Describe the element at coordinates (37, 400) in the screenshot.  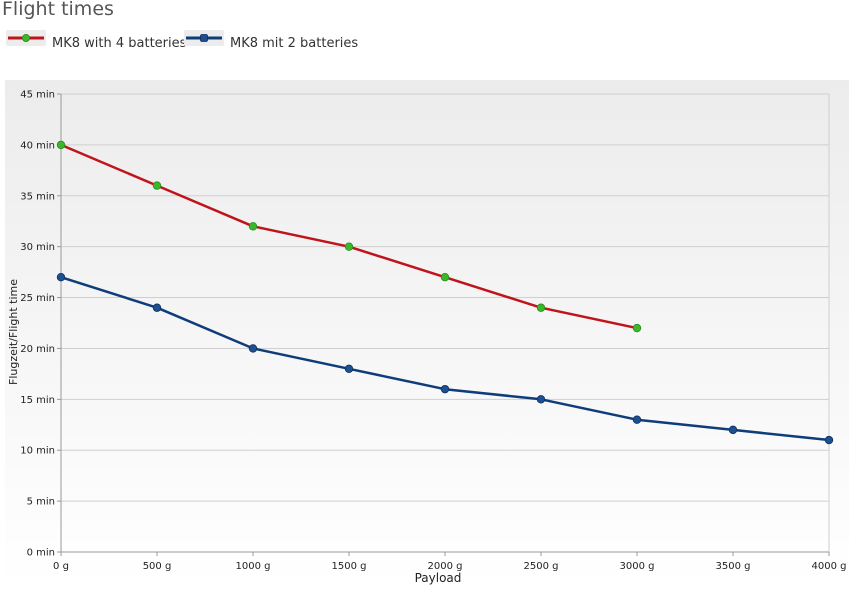
I see `y-tick-label: 15 min` at that location.